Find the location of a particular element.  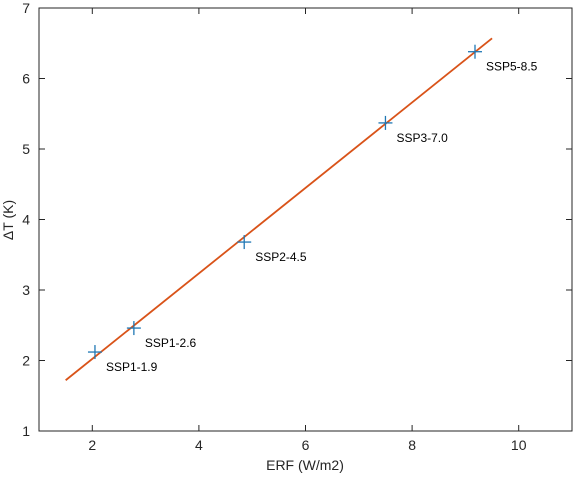

y-tick-label: 4 is located at coordinates (26, 220).